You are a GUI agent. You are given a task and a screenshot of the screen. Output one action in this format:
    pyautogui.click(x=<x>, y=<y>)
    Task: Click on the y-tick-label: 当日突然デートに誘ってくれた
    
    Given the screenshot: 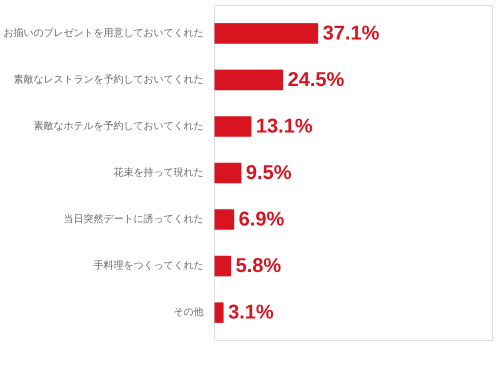 What is the action you would take?
    pyautogui.click(x=134, y=219)
    